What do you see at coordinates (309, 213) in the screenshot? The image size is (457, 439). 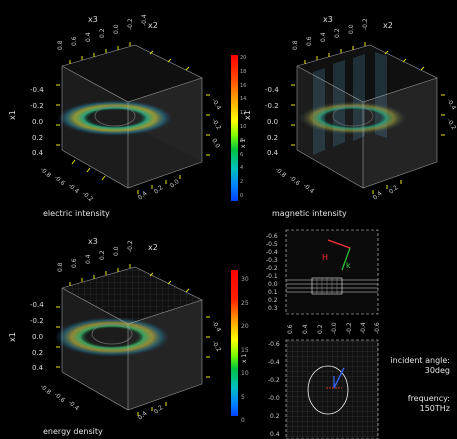 I see `magnetic-intensity-caption: magnetic intensity` at bounding box center [309, 213].